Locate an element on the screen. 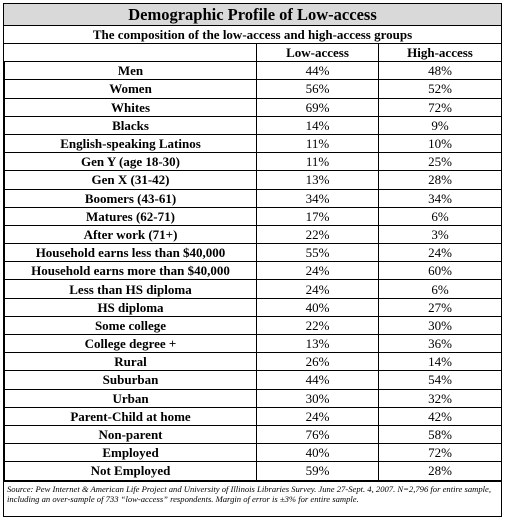  table-row: Some college 22% 30% is located at coordinates (253, 325).